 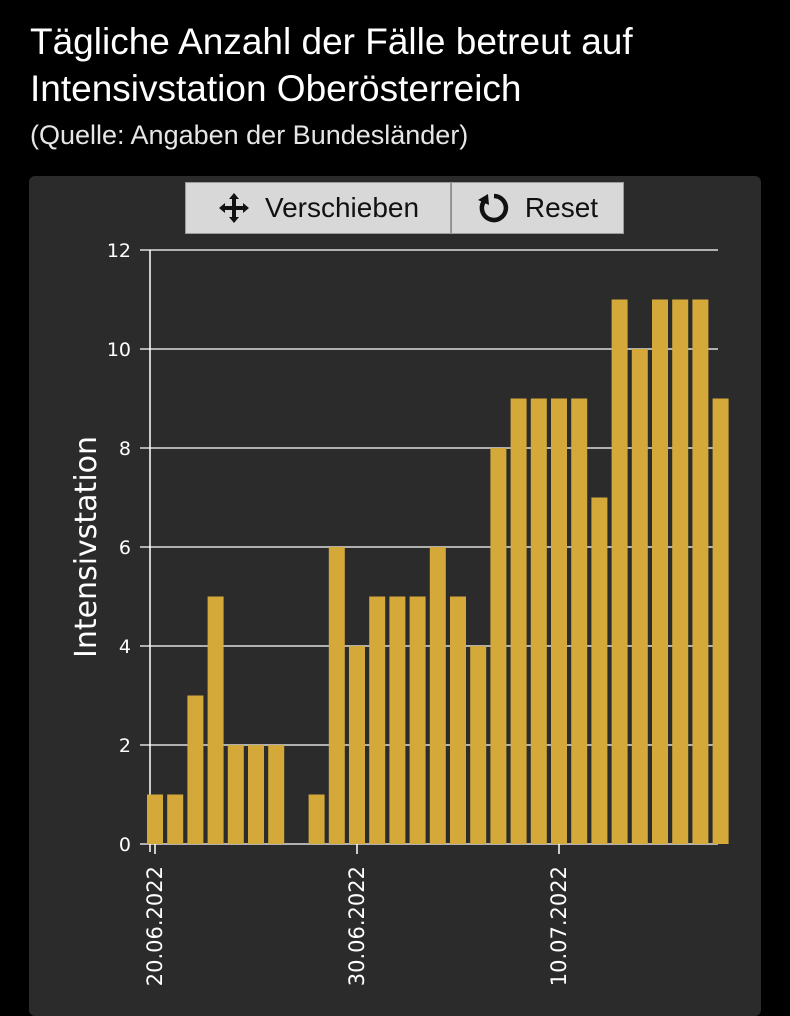 I want to click on bar-18.07.2022, so click(x=720, y=621).